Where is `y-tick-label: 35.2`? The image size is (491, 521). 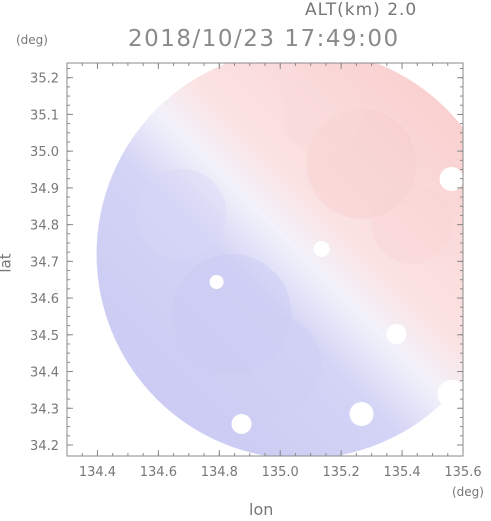 y-tick-label: 35.2 is located at coordinates (44, 79).